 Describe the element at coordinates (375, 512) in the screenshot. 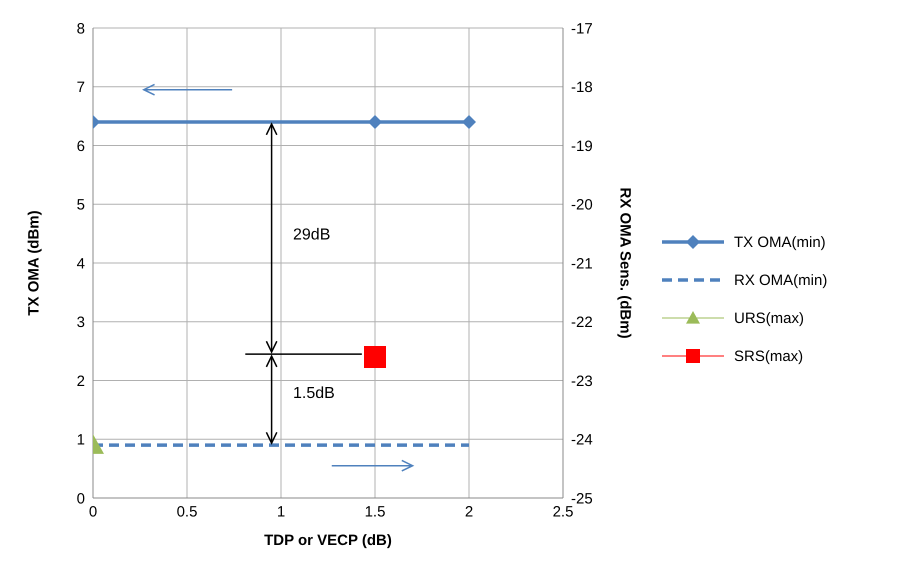

I see `x-tick-label: 1.5` at that location.